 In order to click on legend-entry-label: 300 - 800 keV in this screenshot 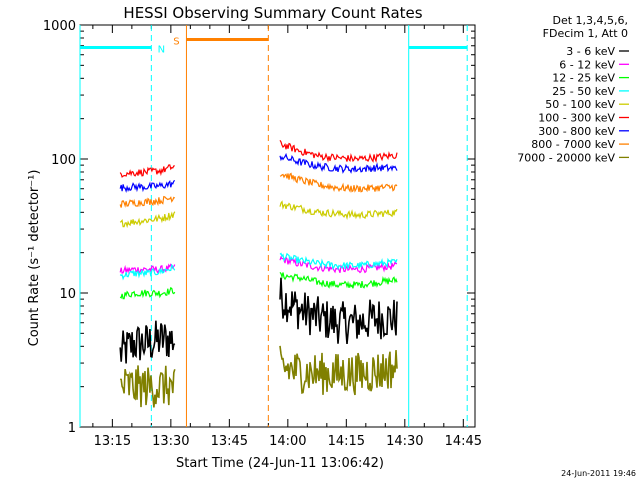, I will do `click(576, 131)`.